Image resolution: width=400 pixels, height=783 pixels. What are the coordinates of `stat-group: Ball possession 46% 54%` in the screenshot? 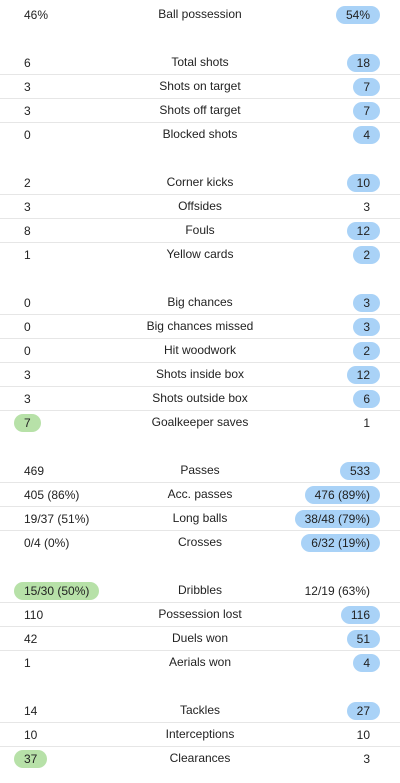 It's located at (200, 15).